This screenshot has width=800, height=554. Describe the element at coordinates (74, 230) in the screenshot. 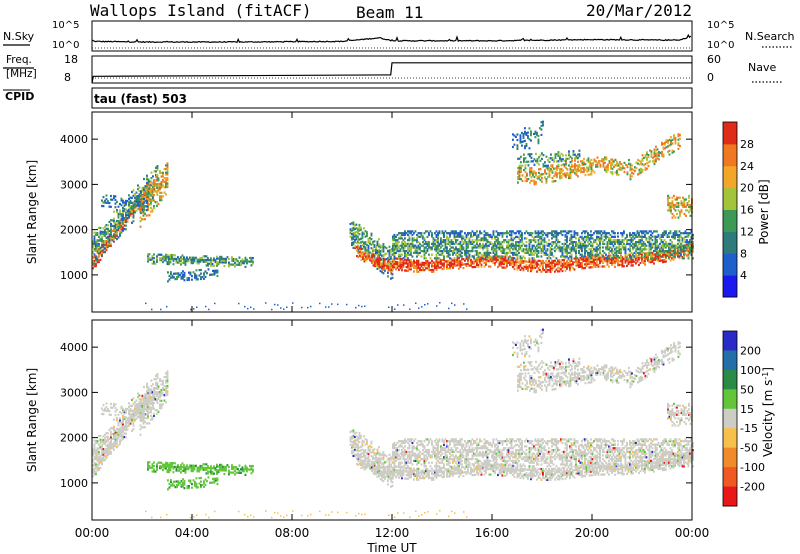

I see `y-tick-label: 2000` at that location.